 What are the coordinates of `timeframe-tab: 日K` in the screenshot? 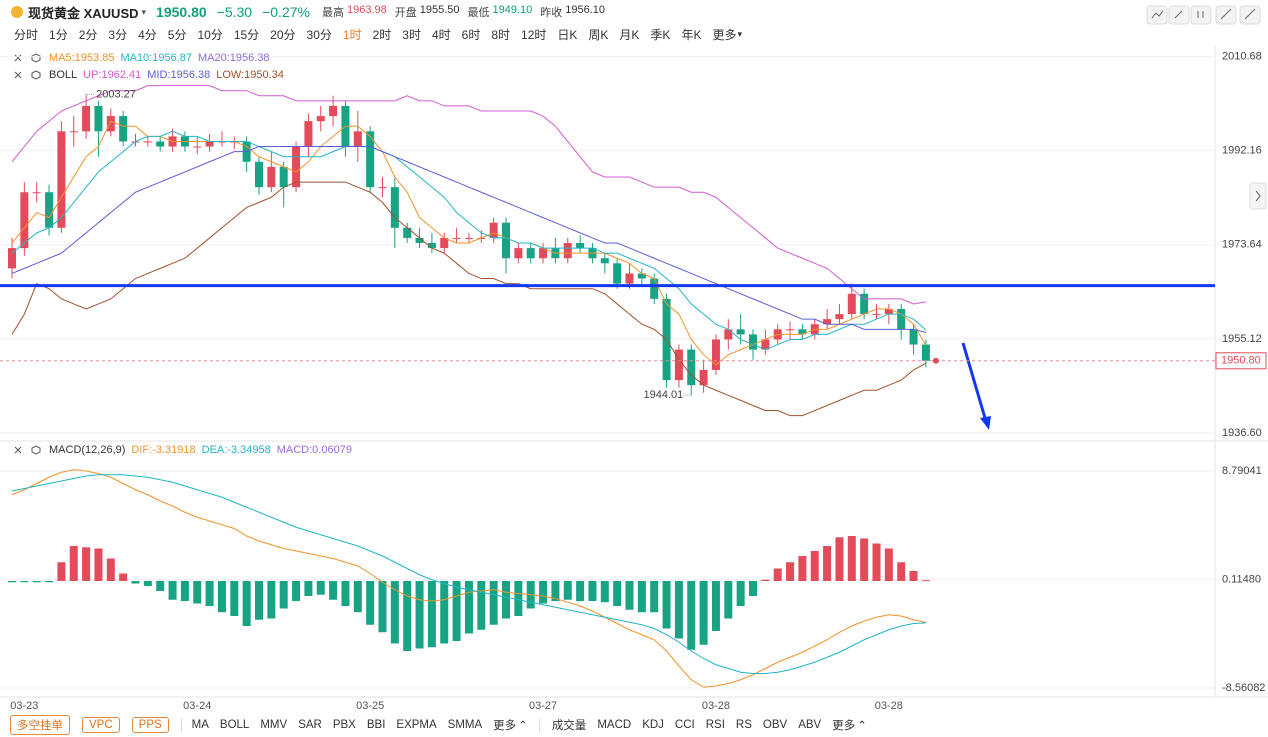 It's located at (567, 34).